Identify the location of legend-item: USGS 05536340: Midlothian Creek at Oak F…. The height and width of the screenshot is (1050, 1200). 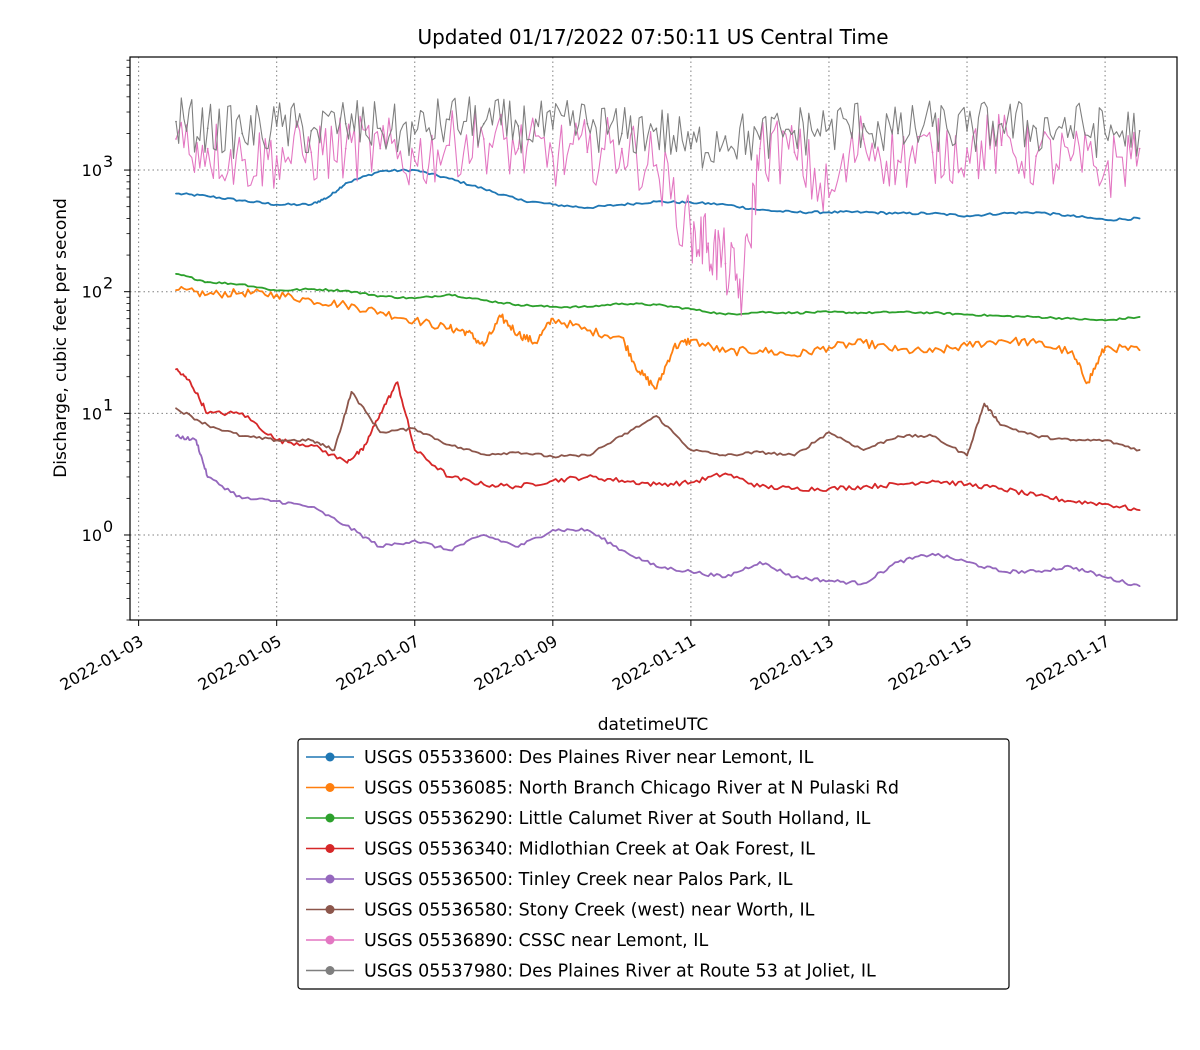
(560, 850).